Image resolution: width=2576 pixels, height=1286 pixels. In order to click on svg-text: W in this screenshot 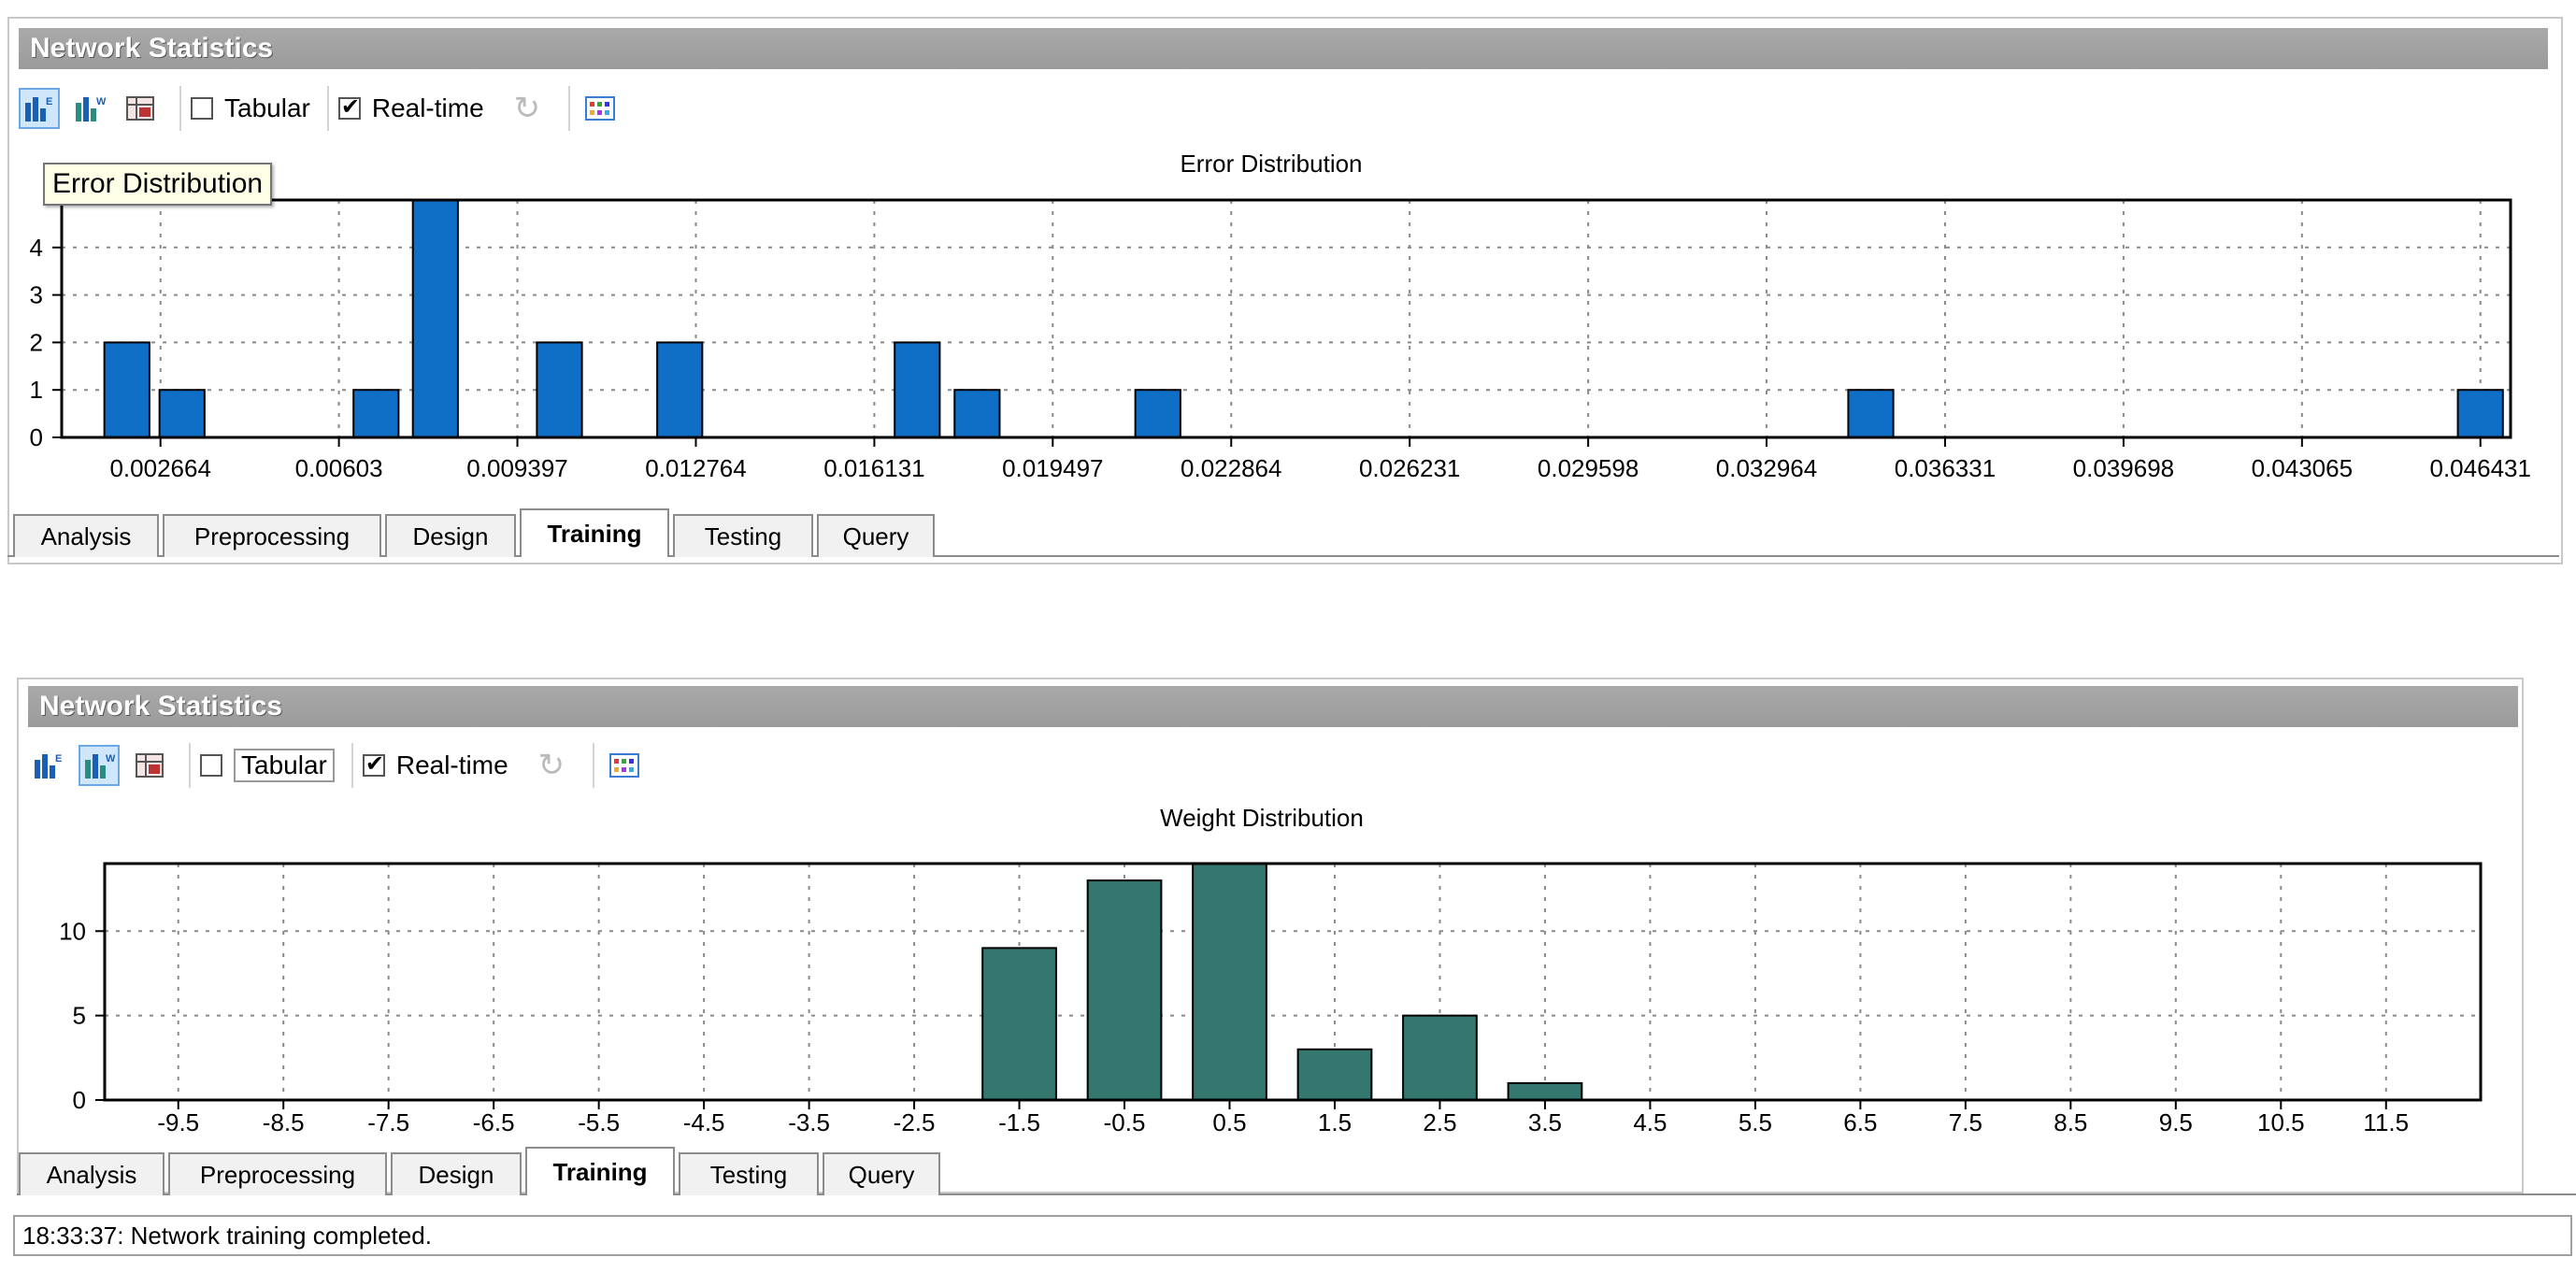, I will do `click(101, 101)`.